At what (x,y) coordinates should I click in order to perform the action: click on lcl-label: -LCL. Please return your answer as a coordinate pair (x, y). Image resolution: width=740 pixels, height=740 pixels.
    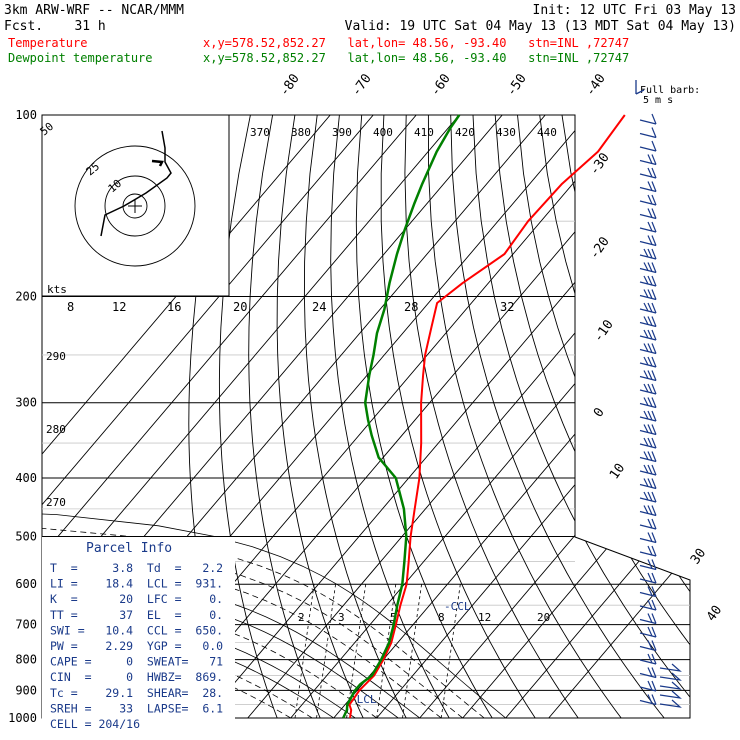
    Looking at the image, I should click on (363, 699).